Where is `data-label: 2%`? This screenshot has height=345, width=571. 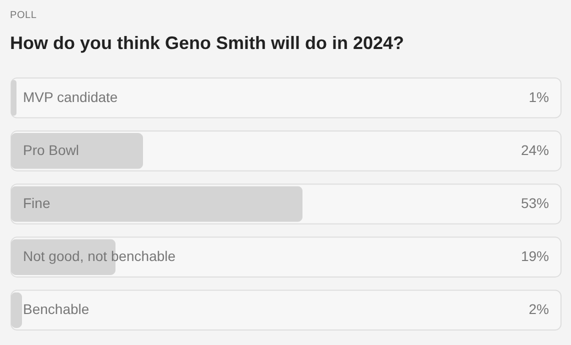
data-label: 2% is located at coordinates (538, 309).